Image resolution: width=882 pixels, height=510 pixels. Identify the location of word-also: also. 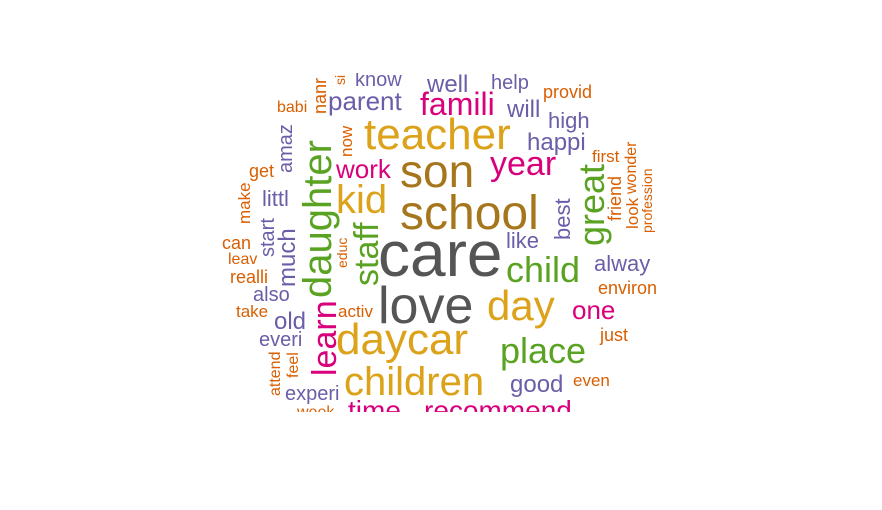
(271, 295).